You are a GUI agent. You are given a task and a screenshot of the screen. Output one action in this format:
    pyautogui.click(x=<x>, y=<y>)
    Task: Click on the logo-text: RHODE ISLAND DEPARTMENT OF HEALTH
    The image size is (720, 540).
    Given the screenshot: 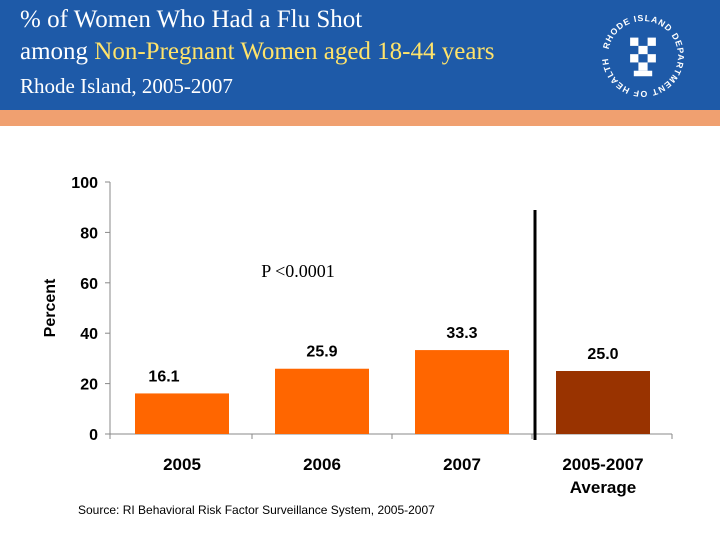 What is the action you would take?
    pyautogui.click(x=642, y=56)
    